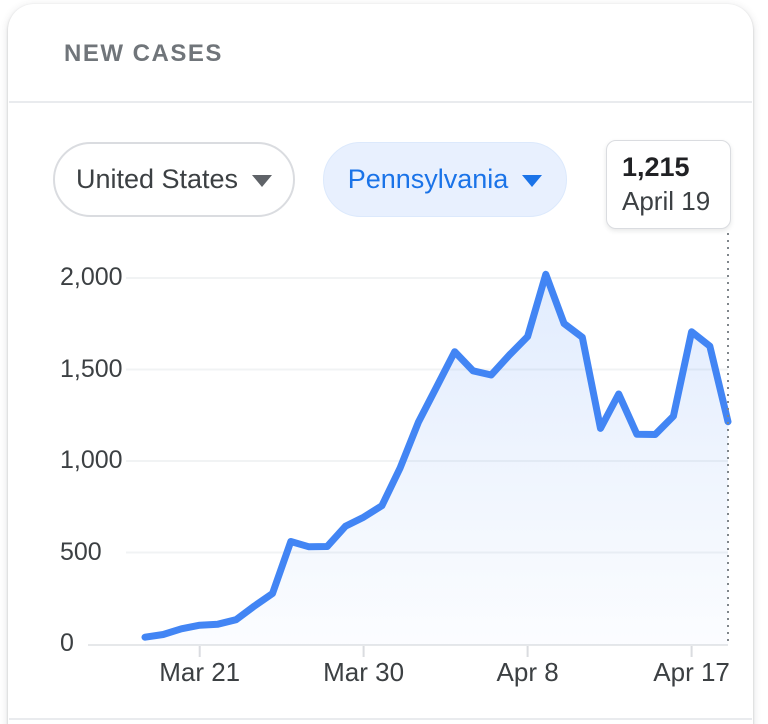 This screenshot has width=768, height=724. What do you see at coordinates (527, 672) in the screenshot?
I see `x-axis-tick-label: Apr 8` at bounding box center [527, 672].